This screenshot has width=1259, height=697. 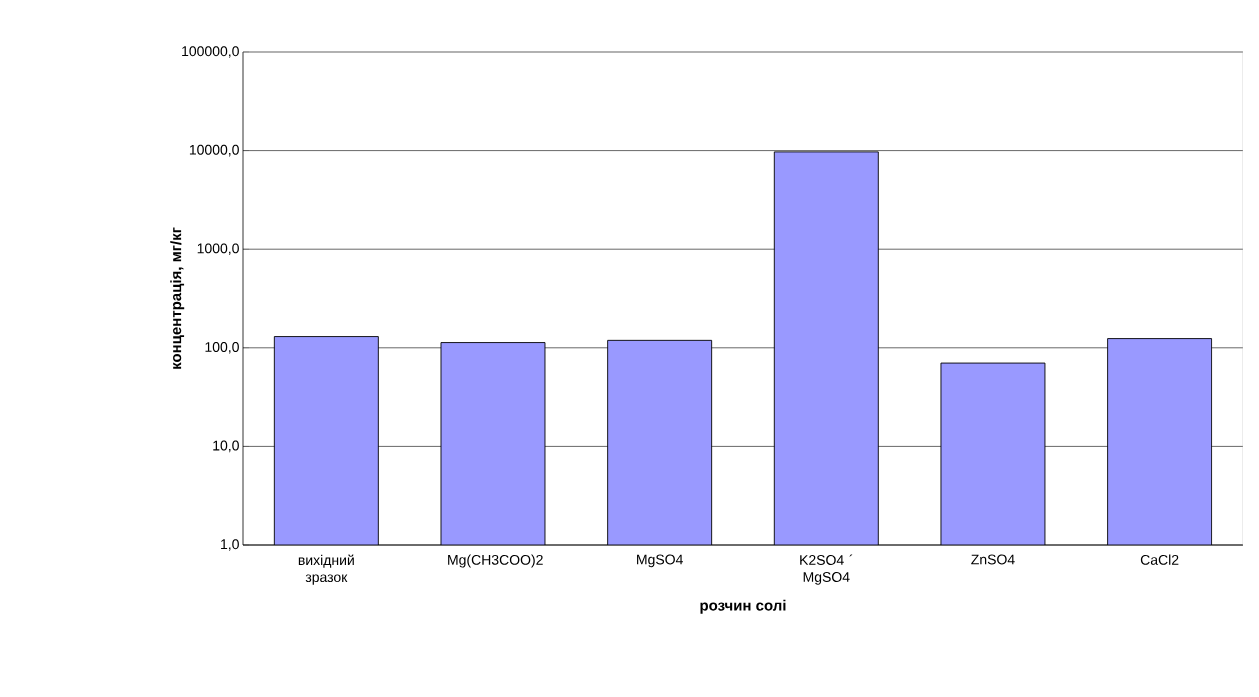 I want to click on y-tick-label: 100000,0, so click(x=210, y=52).